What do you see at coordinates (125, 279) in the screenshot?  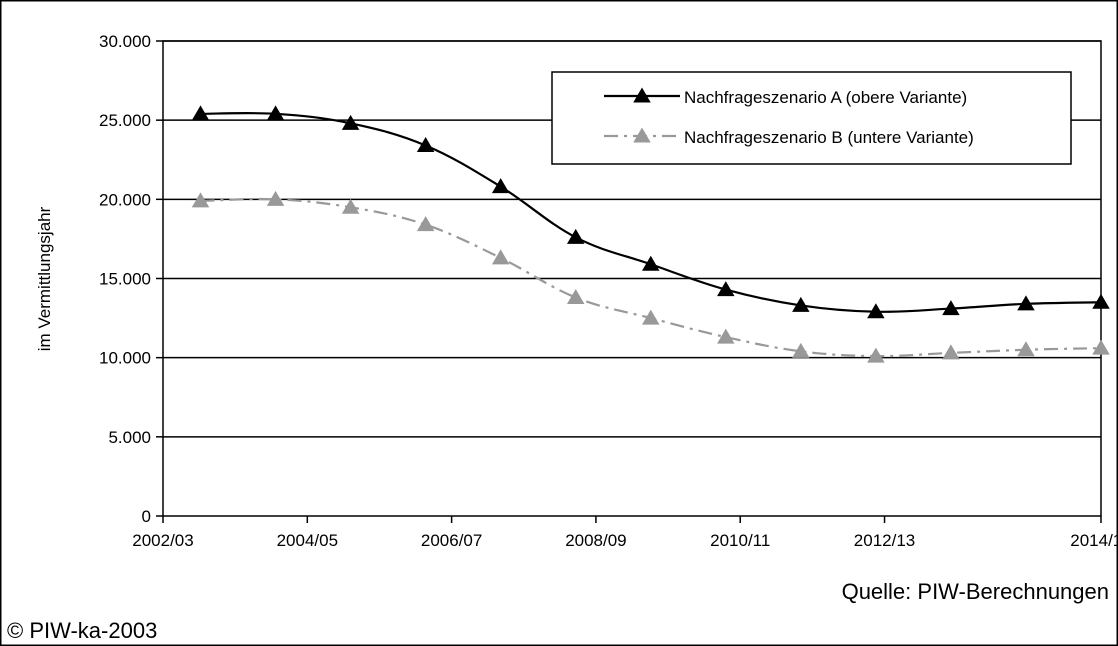 I see `y-tick-label: 15.000` at bounding box center [125, 279].